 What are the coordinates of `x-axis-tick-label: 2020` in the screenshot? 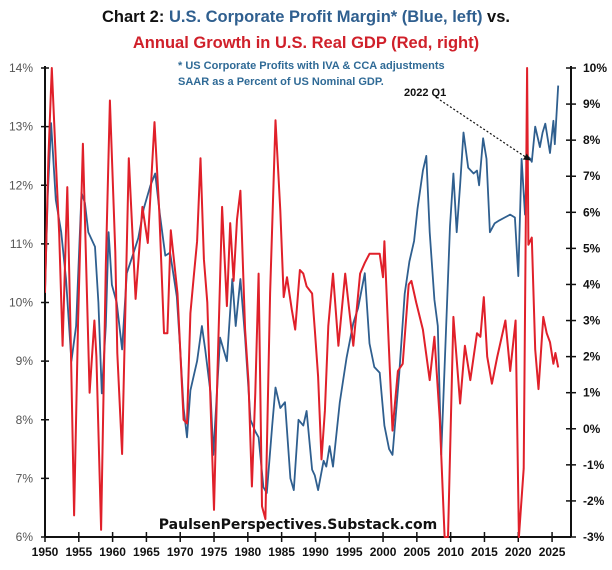 It's located at (518, 552).